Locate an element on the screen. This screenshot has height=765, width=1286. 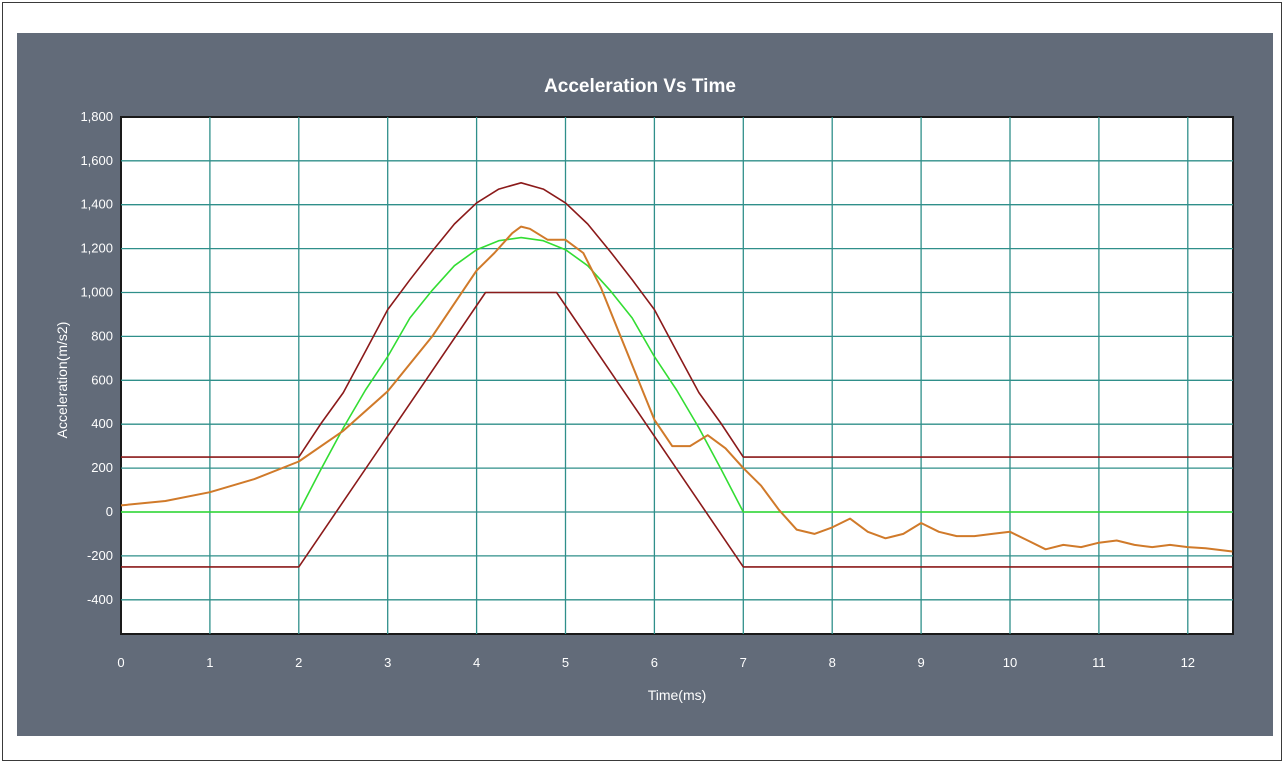
y-tick-label-11: -400 is located at coordinates (100, 599).